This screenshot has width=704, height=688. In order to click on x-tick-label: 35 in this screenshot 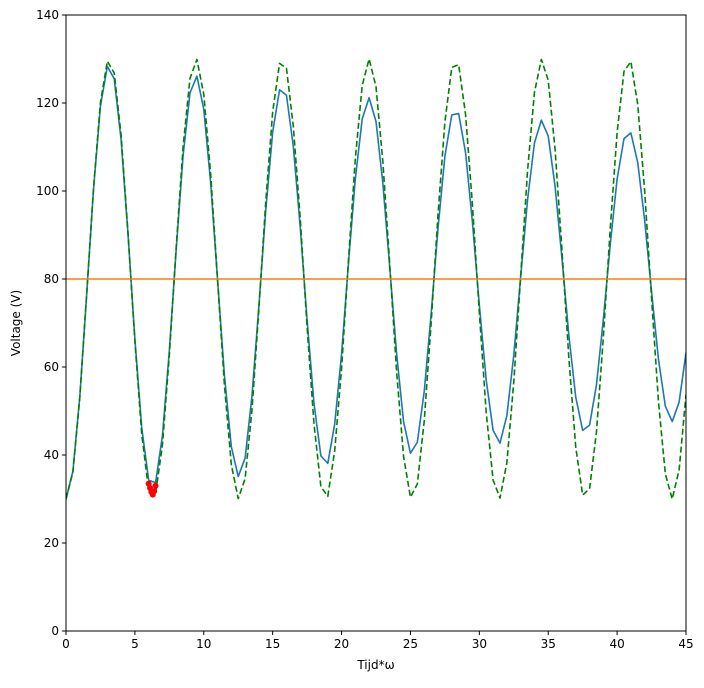, I will do `click(548, 644)`.